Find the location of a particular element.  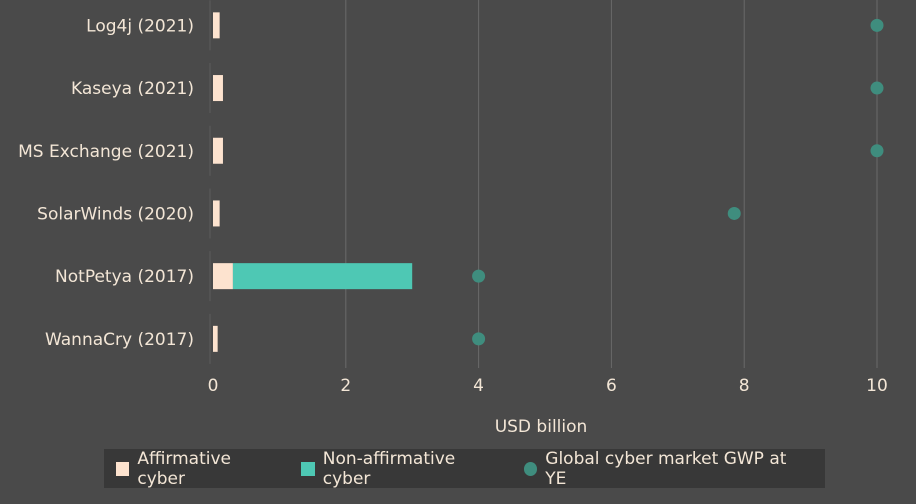

x-tick-label-0: 0 is located at coordinates (213, 386).